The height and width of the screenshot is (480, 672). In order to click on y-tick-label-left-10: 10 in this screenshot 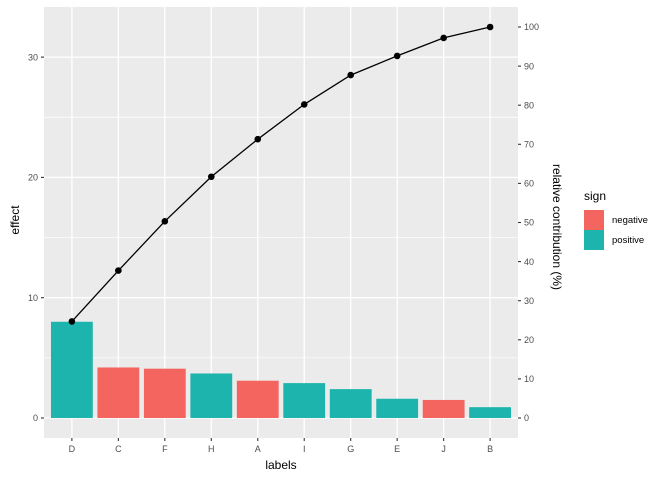, I will do `click(33, 298)`.